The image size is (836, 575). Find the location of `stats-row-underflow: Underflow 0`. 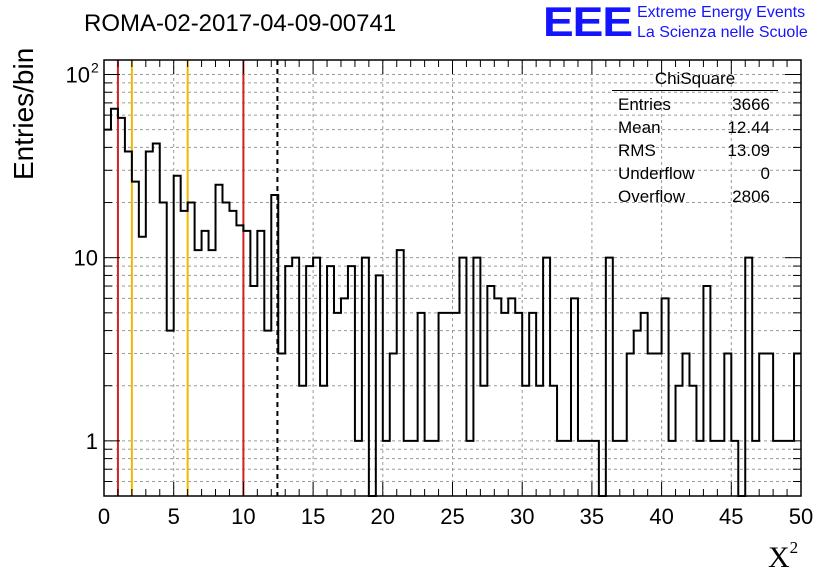

stats-row-underflow: Underflow 0 is located at coordinates (694, 173).